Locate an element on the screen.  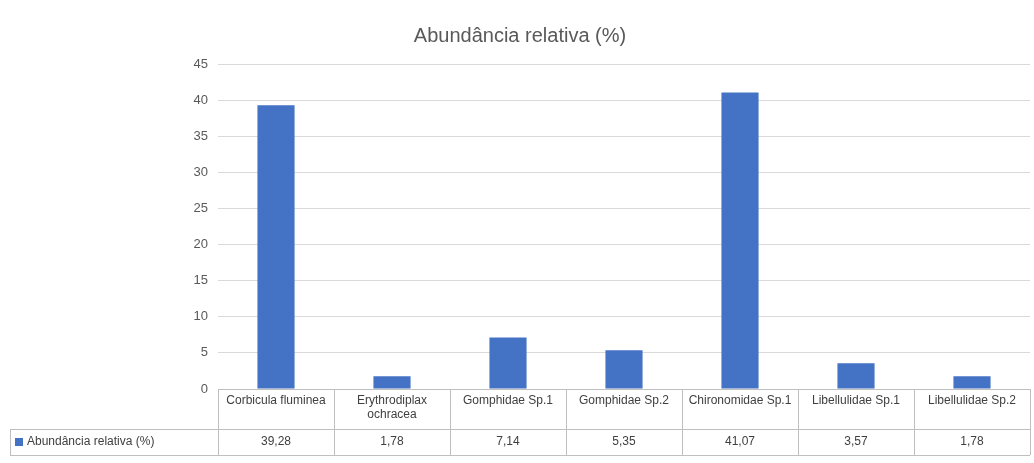
y-tick-label: 30 is located at coordinates (200, 171).